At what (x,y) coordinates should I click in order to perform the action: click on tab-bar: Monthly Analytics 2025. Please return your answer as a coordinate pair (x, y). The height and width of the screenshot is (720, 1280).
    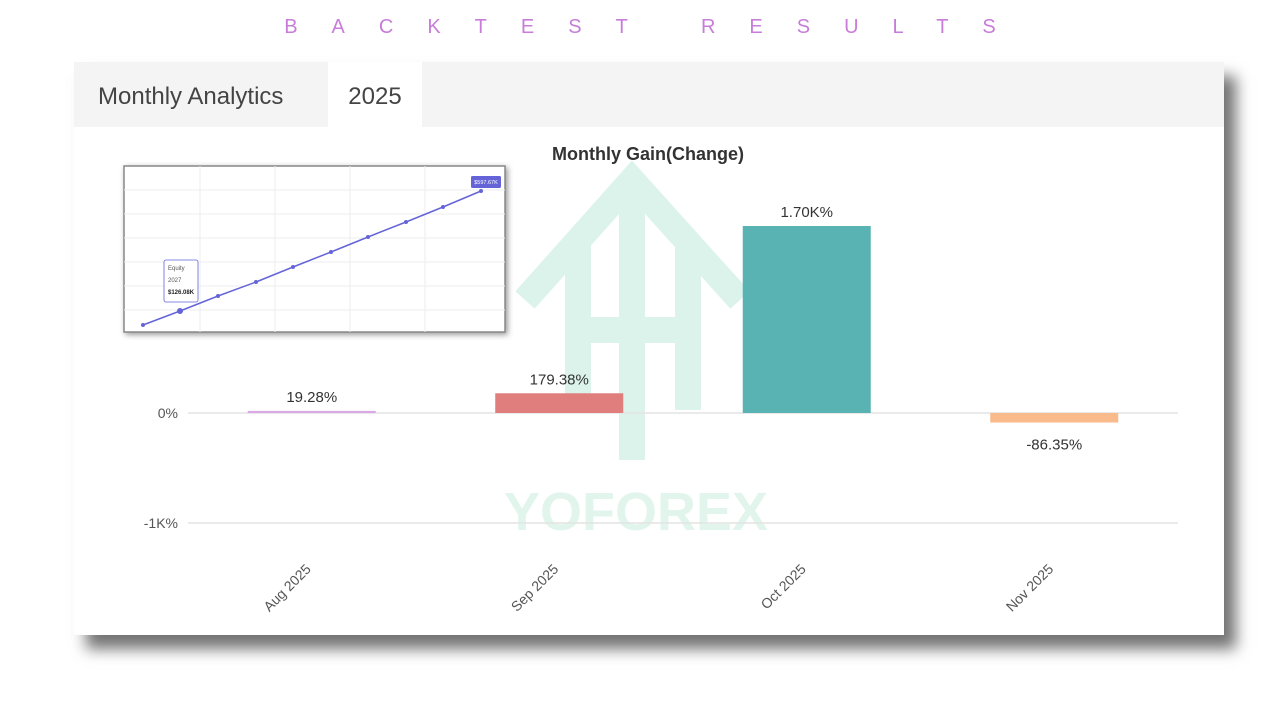
    Looking at the image, I should click on (649, 94).